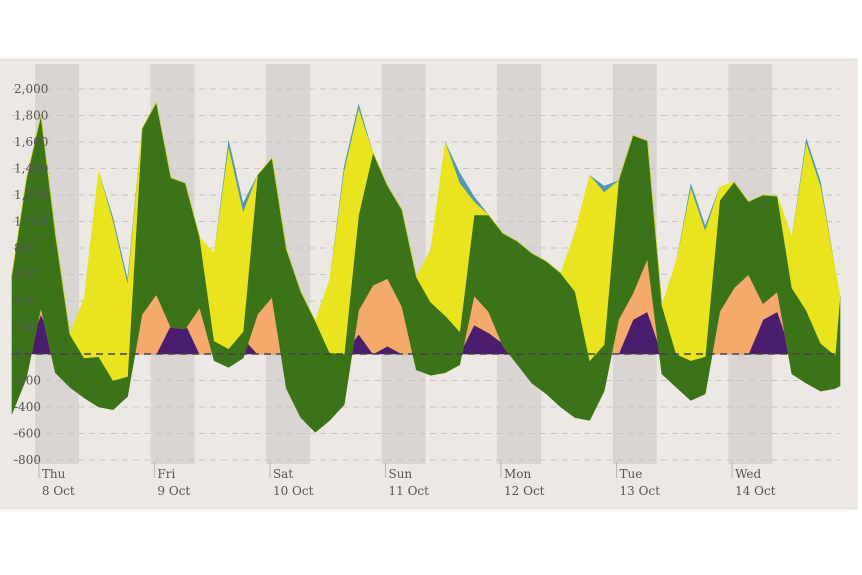 The image size is (862, 575). Describe the element at coordinates (518, 474) in the screenshot. I see `x-tick-day: Mon` at that location.